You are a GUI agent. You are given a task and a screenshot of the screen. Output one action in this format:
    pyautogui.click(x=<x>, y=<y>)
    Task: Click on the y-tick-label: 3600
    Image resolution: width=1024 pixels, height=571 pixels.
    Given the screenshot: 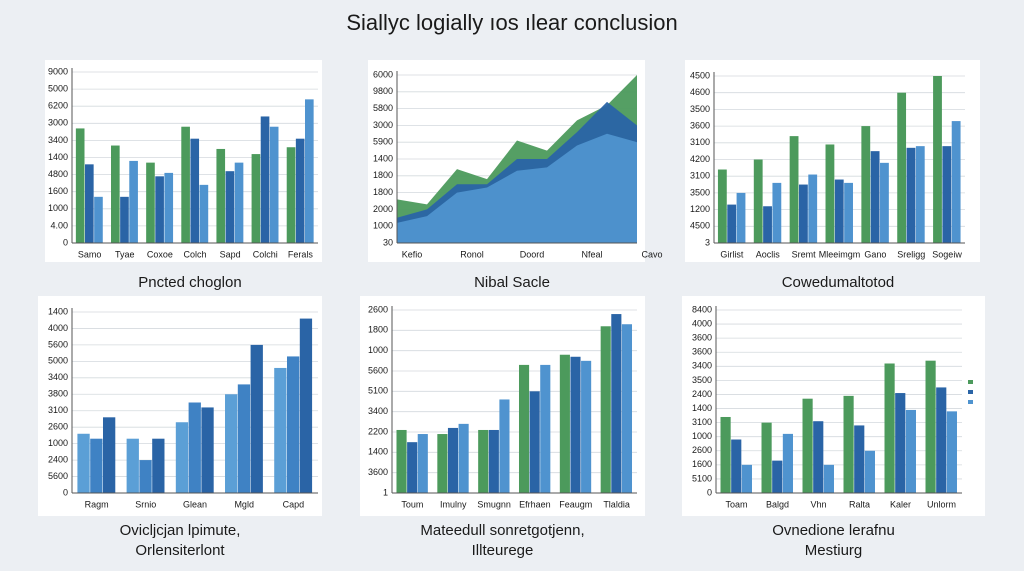 What is the action you would take?
    pyautogui.click(x=702, y=338)
    